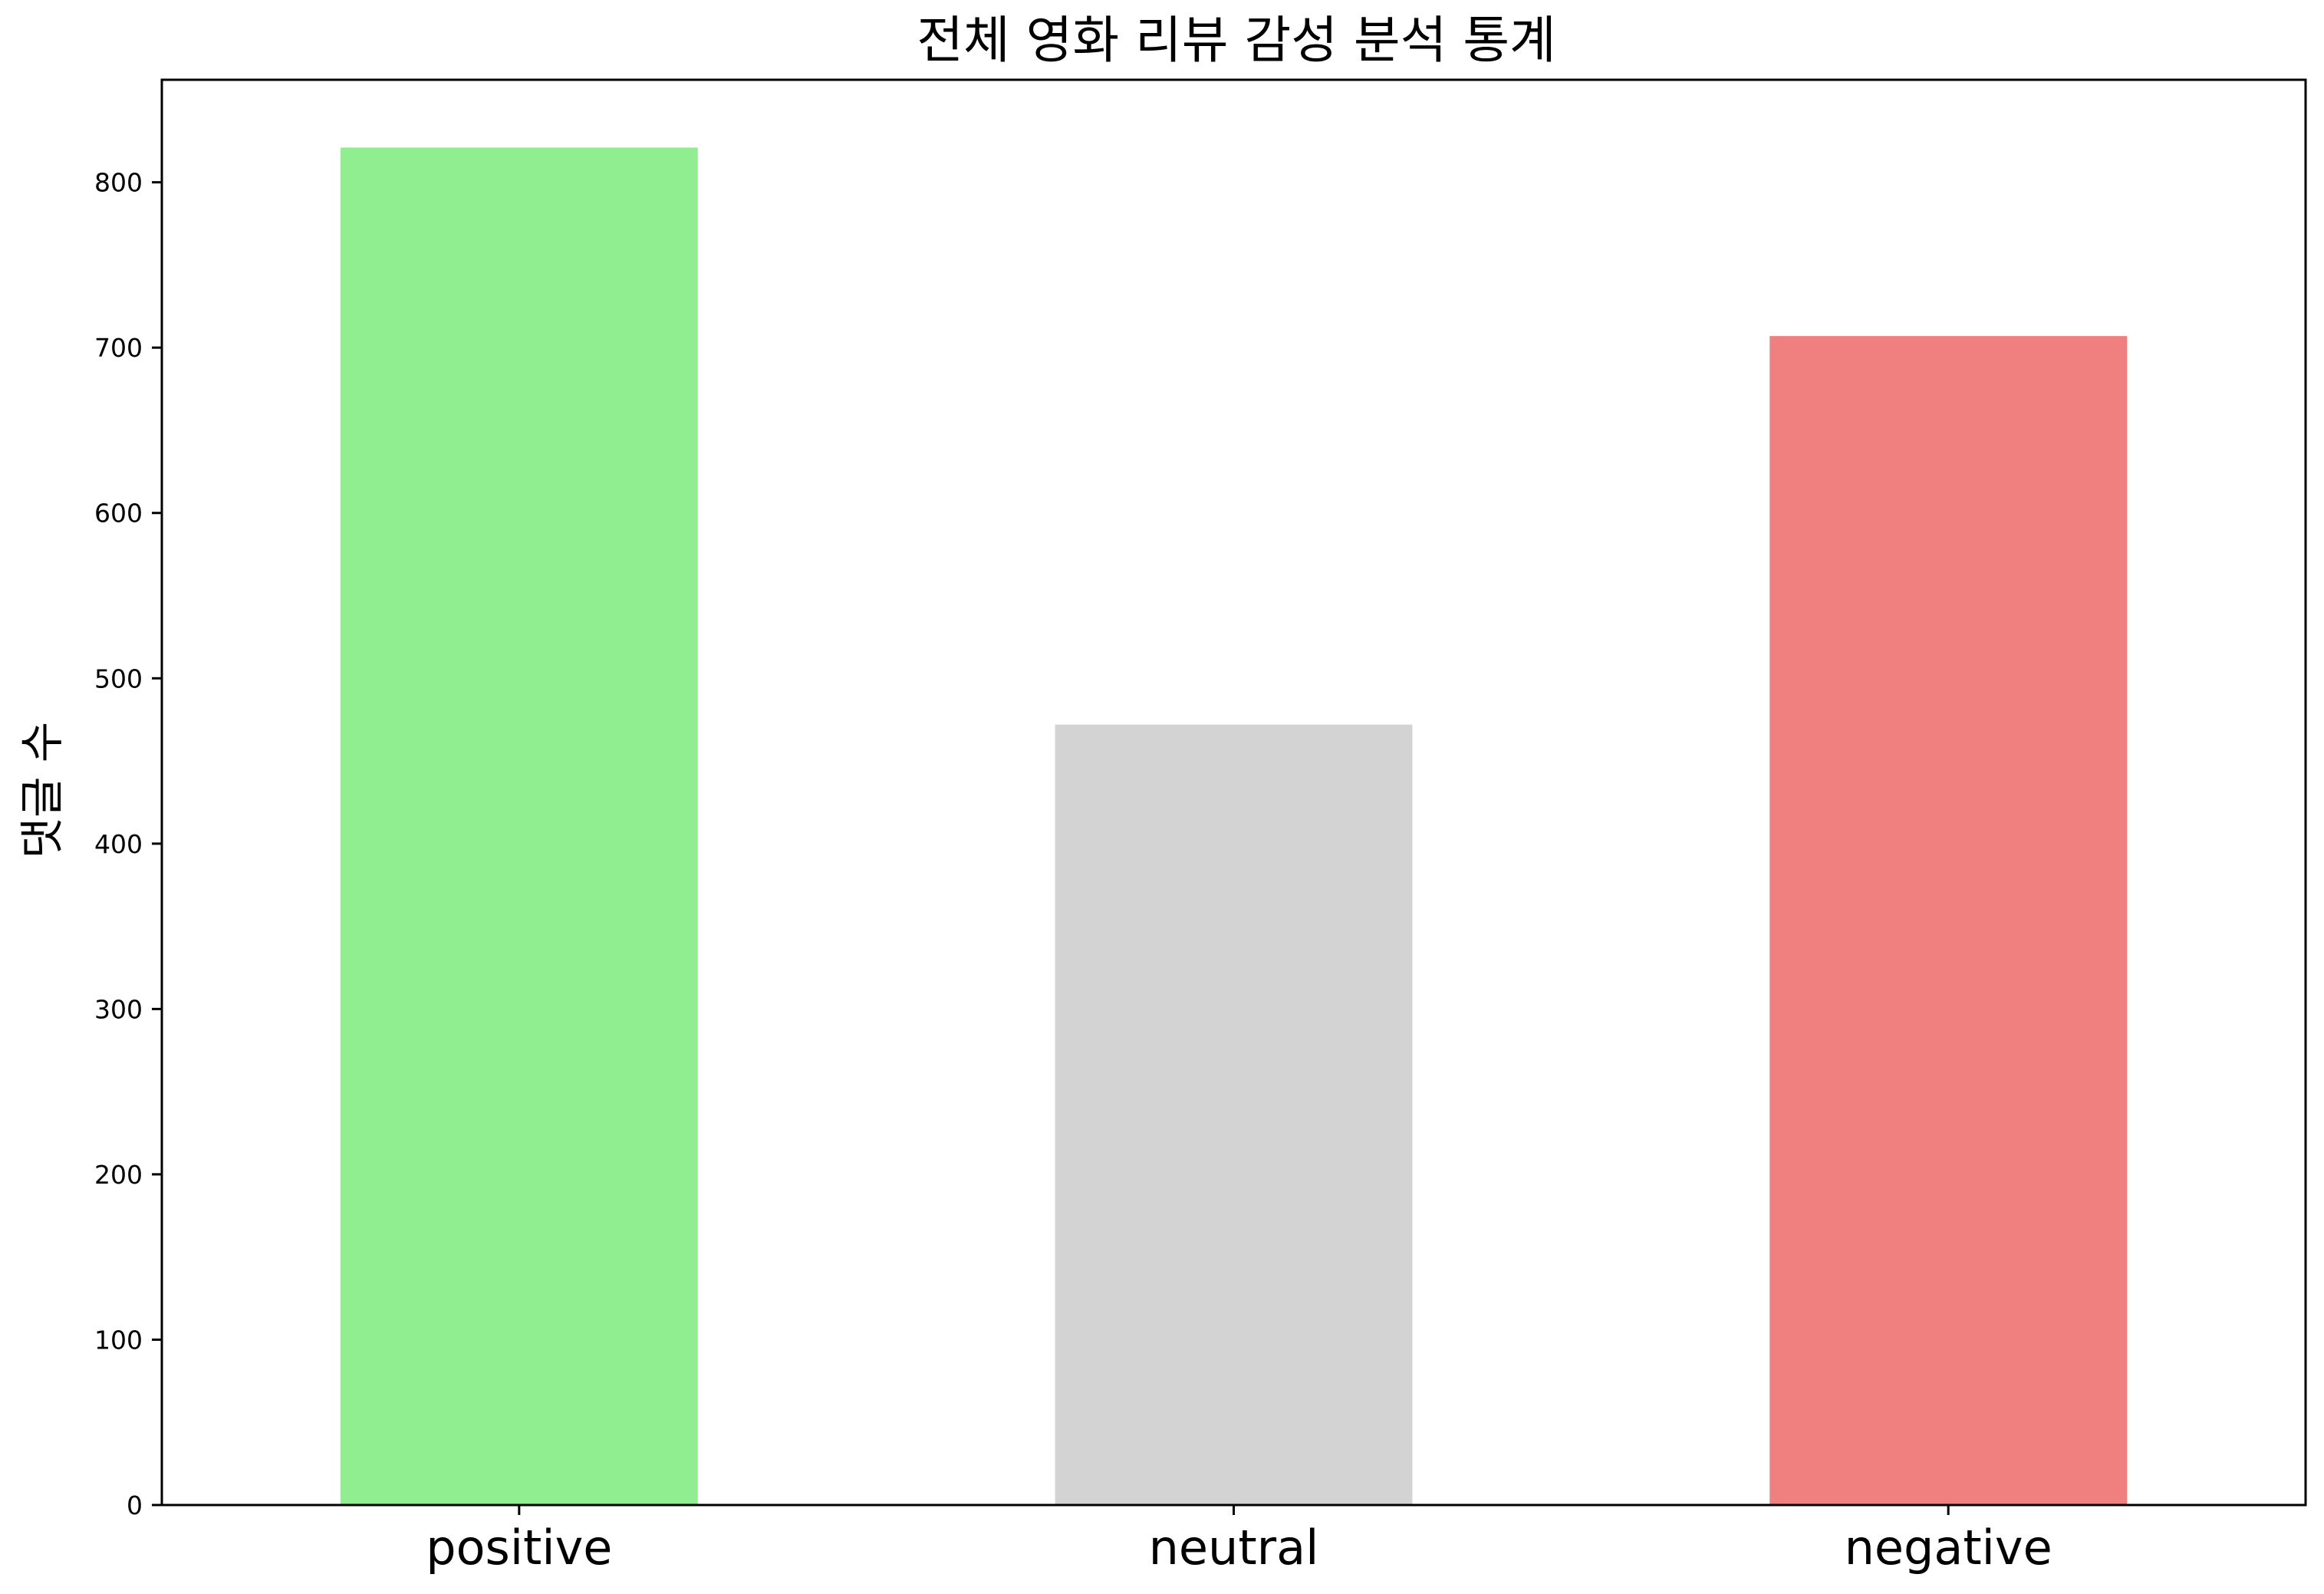 The image size is (2324, 1594). I want to click on y-tick-label: 300, so click(118, 1009).